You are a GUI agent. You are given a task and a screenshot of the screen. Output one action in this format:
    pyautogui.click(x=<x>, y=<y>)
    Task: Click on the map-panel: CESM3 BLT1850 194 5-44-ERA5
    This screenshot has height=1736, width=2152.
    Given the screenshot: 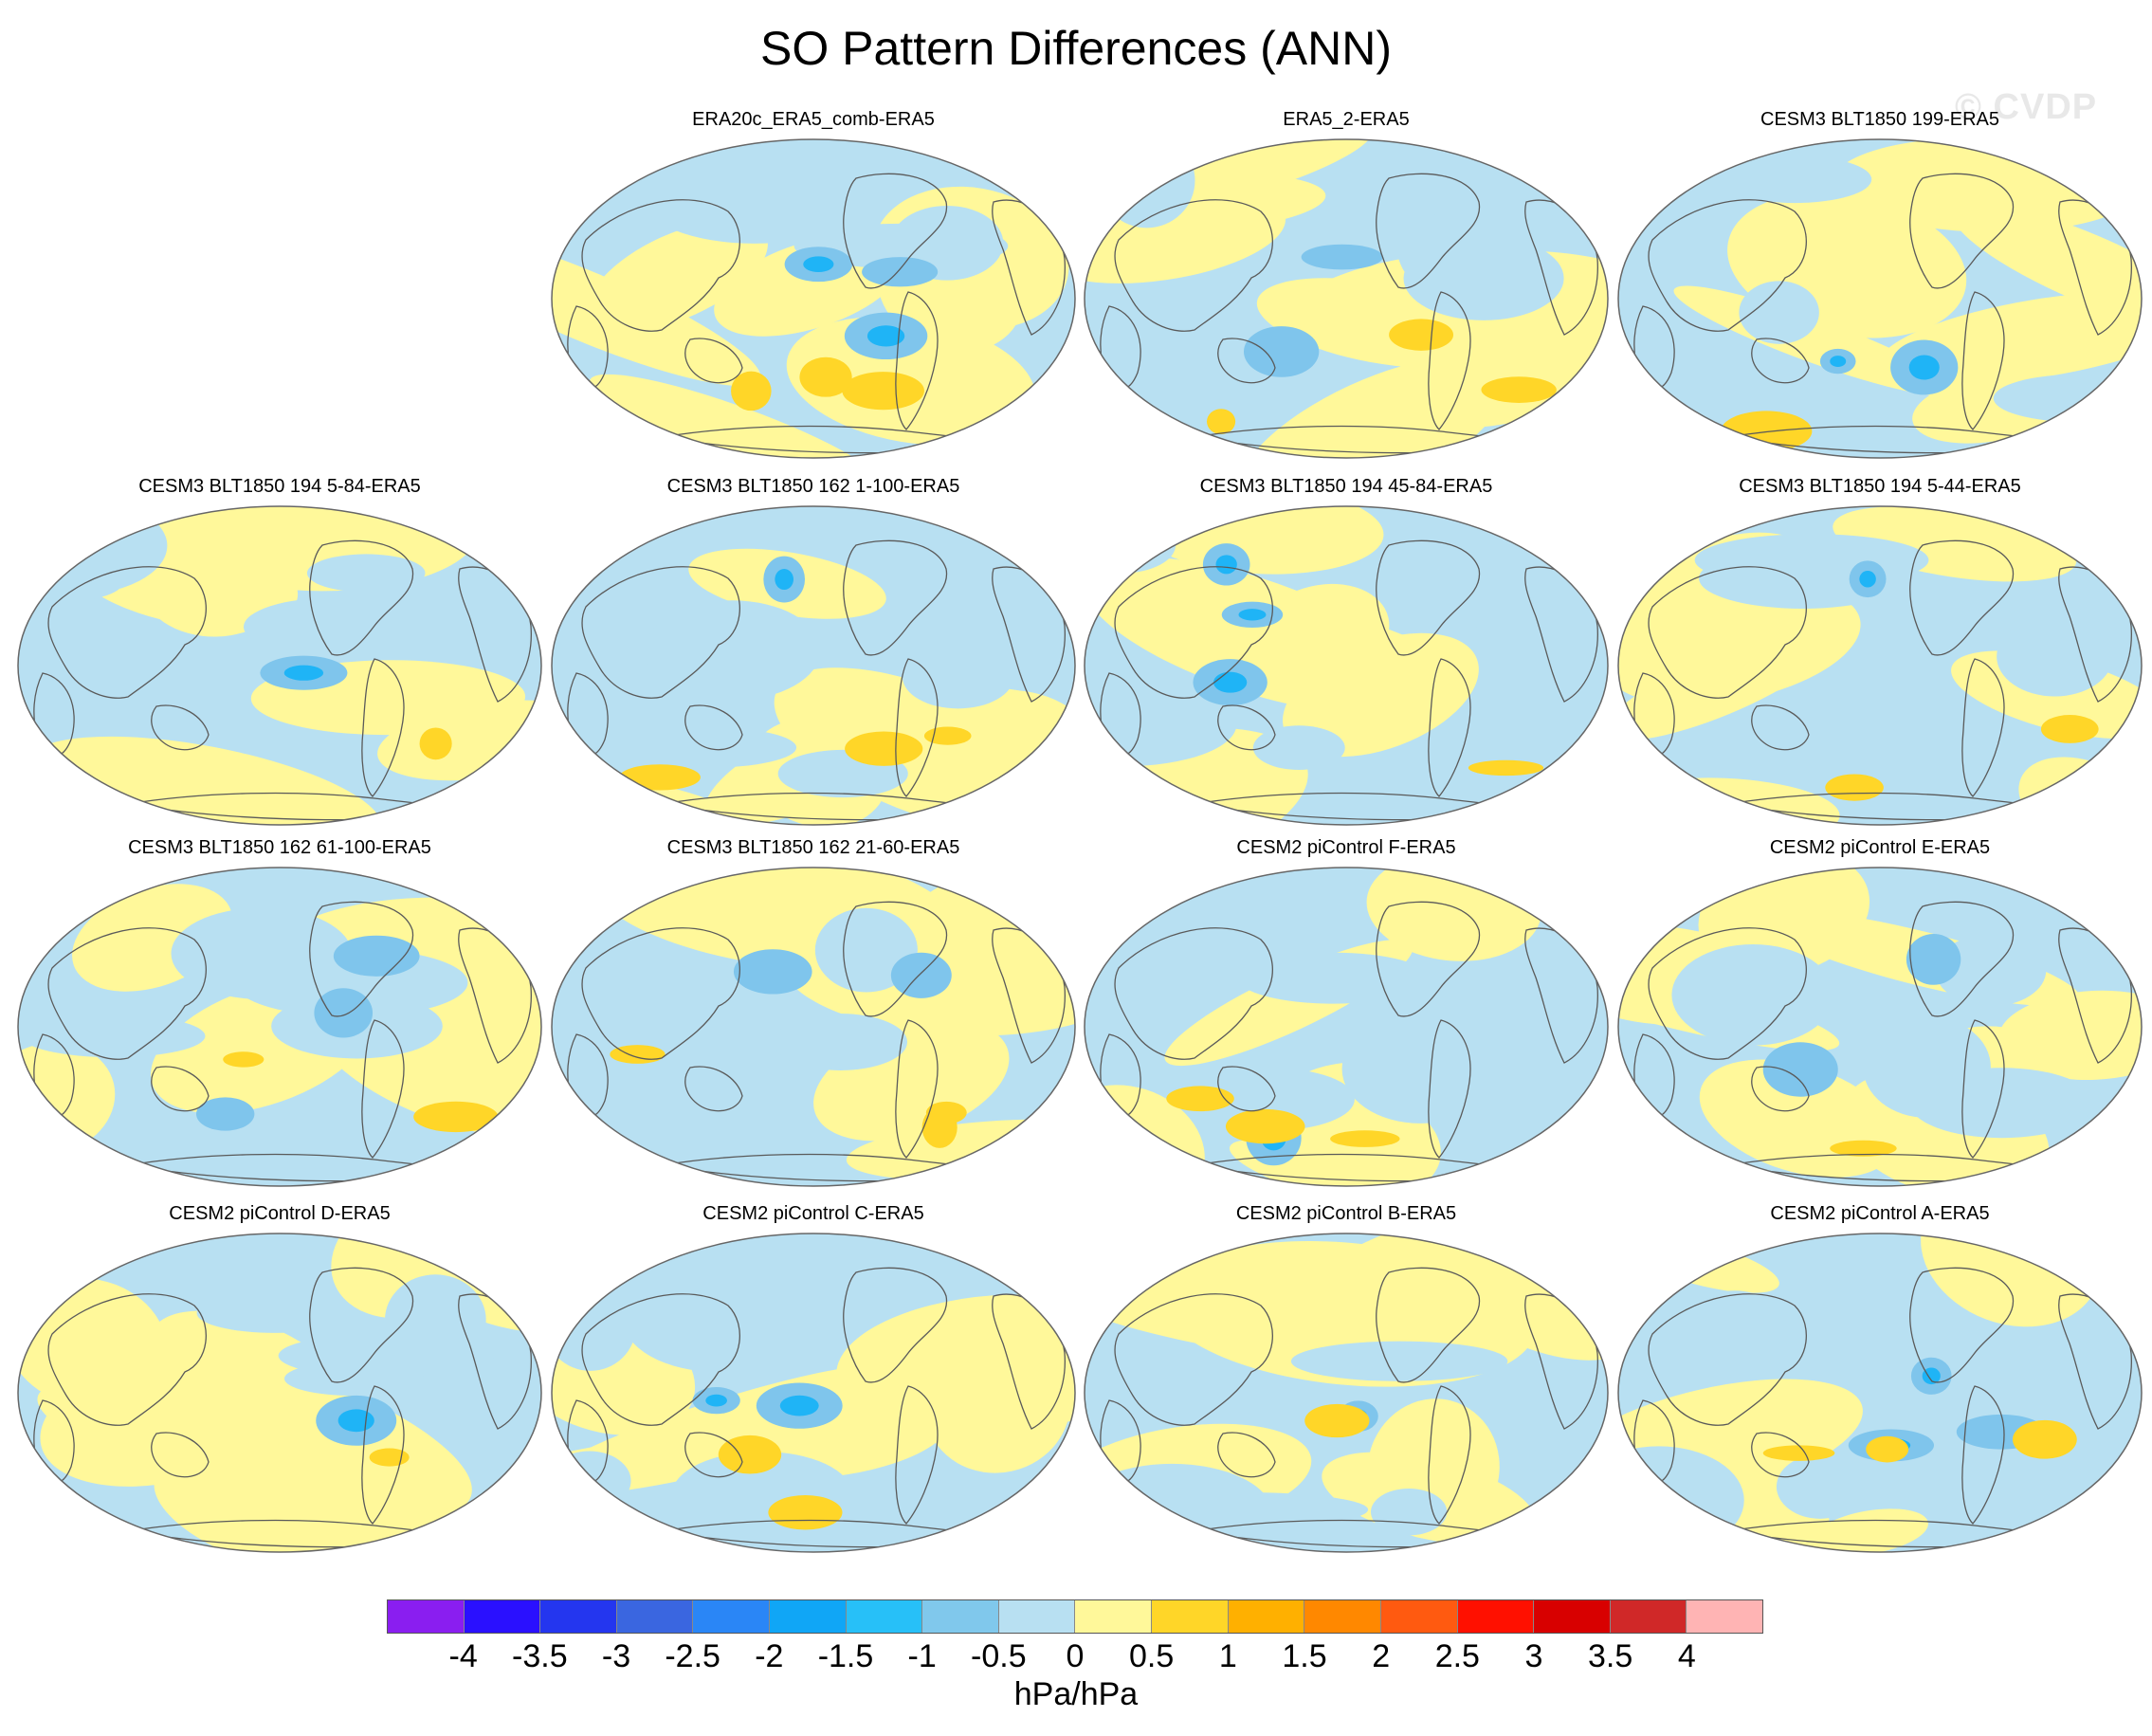 What is the action you would take?
    pyautogui.click(x=1880, y=656)
    